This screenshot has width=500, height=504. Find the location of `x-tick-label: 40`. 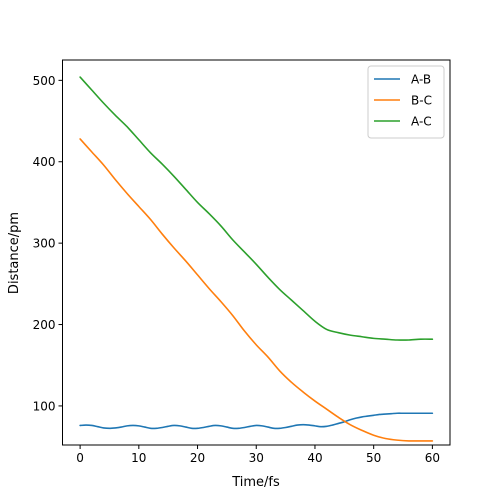

x-tick-label: 40 is located at coordinates (314, 458).